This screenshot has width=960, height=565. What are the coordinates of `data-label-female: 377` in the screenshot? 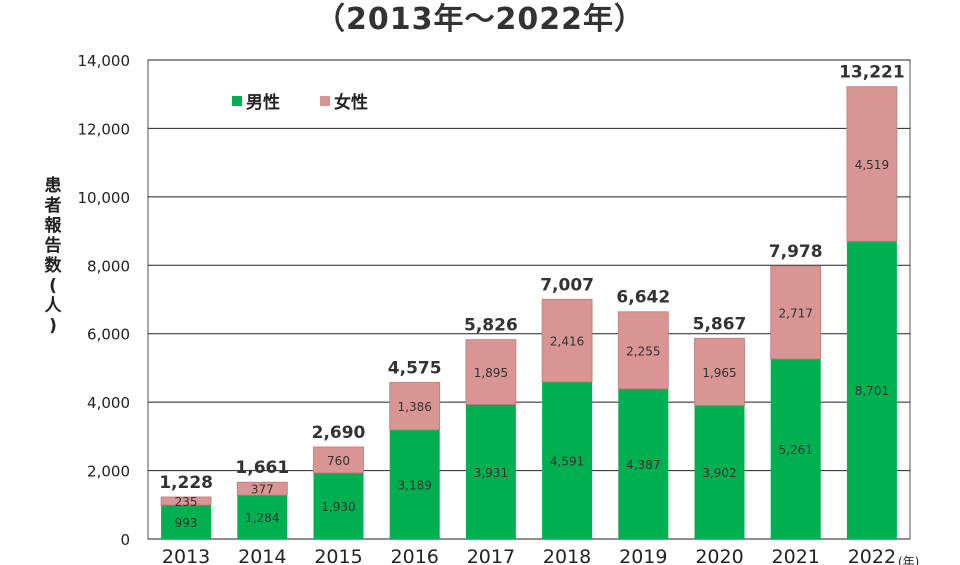 It's located at (262, 490).